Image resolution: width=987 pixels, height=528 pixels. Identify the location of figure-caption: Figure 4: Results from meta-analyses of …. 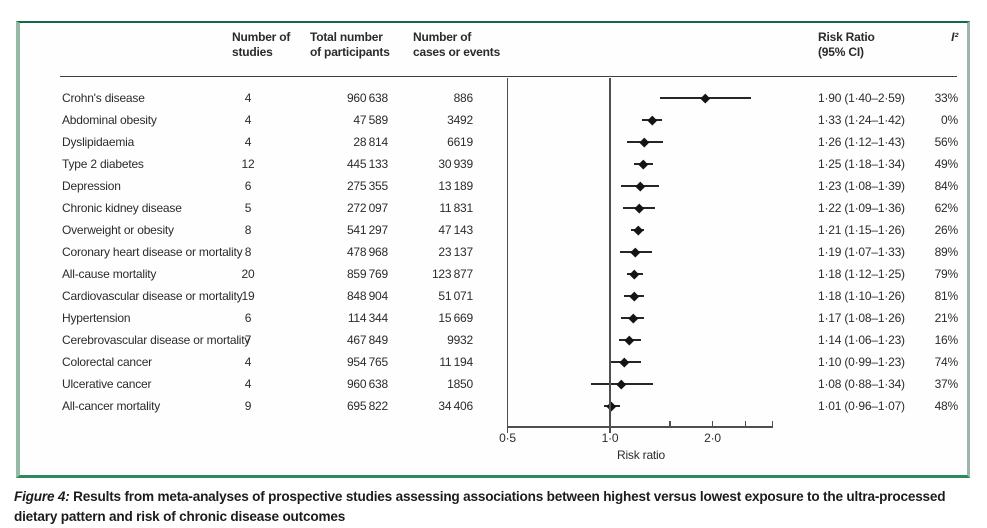
(488, 507).